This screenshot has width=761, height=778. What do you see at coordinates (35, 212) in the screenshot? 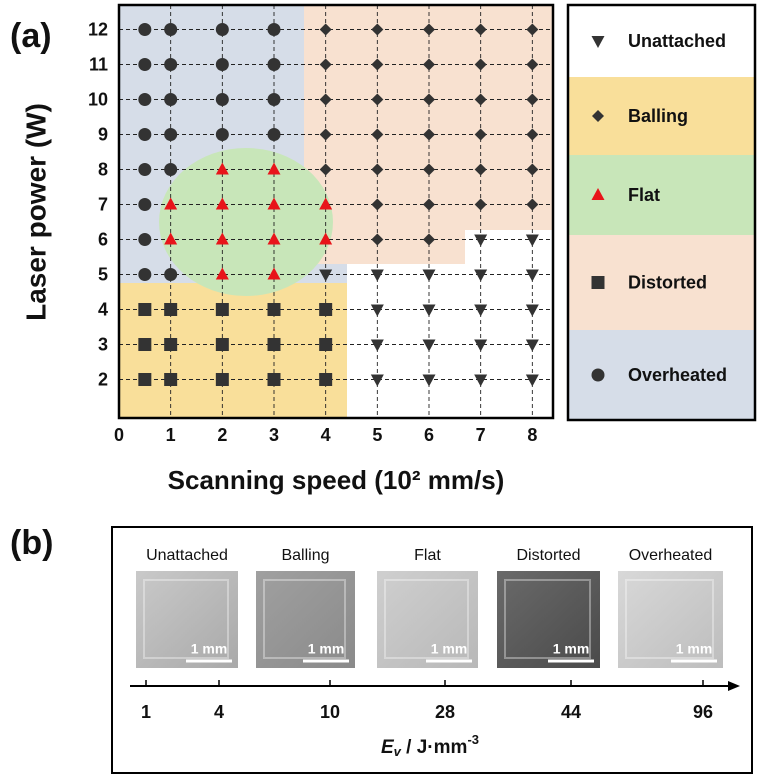
I see `y-axis-title: Laser power (W)` at bounding box center [35, 212].